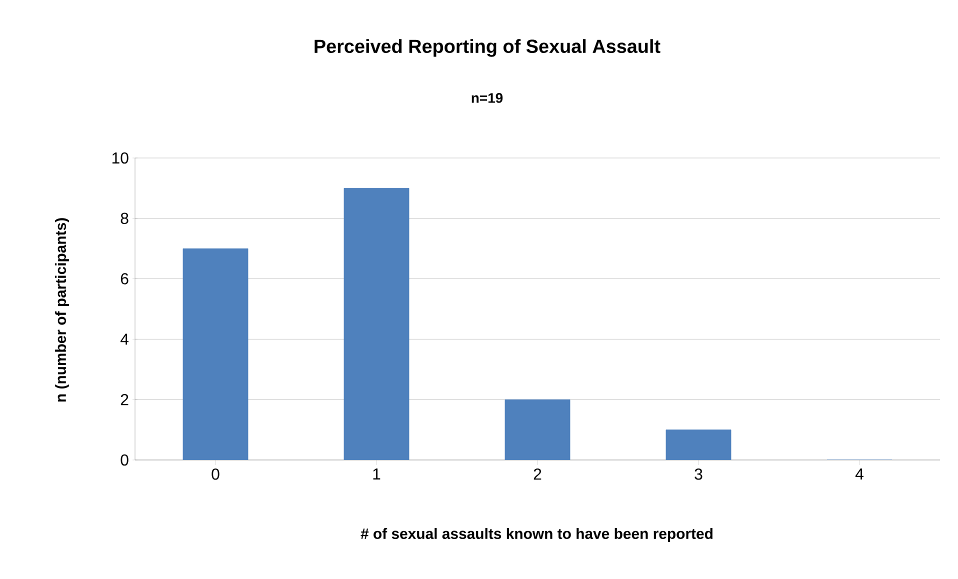 This screenshot has width=958, height=579. Describe the element at coordinates (216, 474) in the screenshot. I see `x-tick-label: 0` at that location.